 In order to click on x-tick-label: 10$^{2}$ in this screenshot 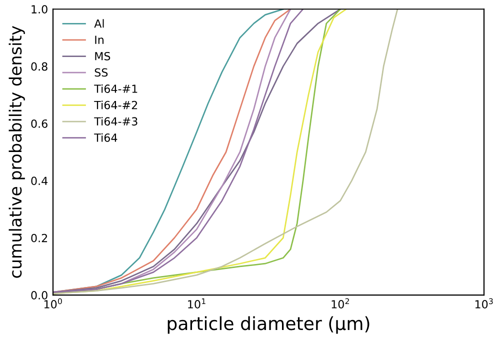, I will do `click(340, 303)`.